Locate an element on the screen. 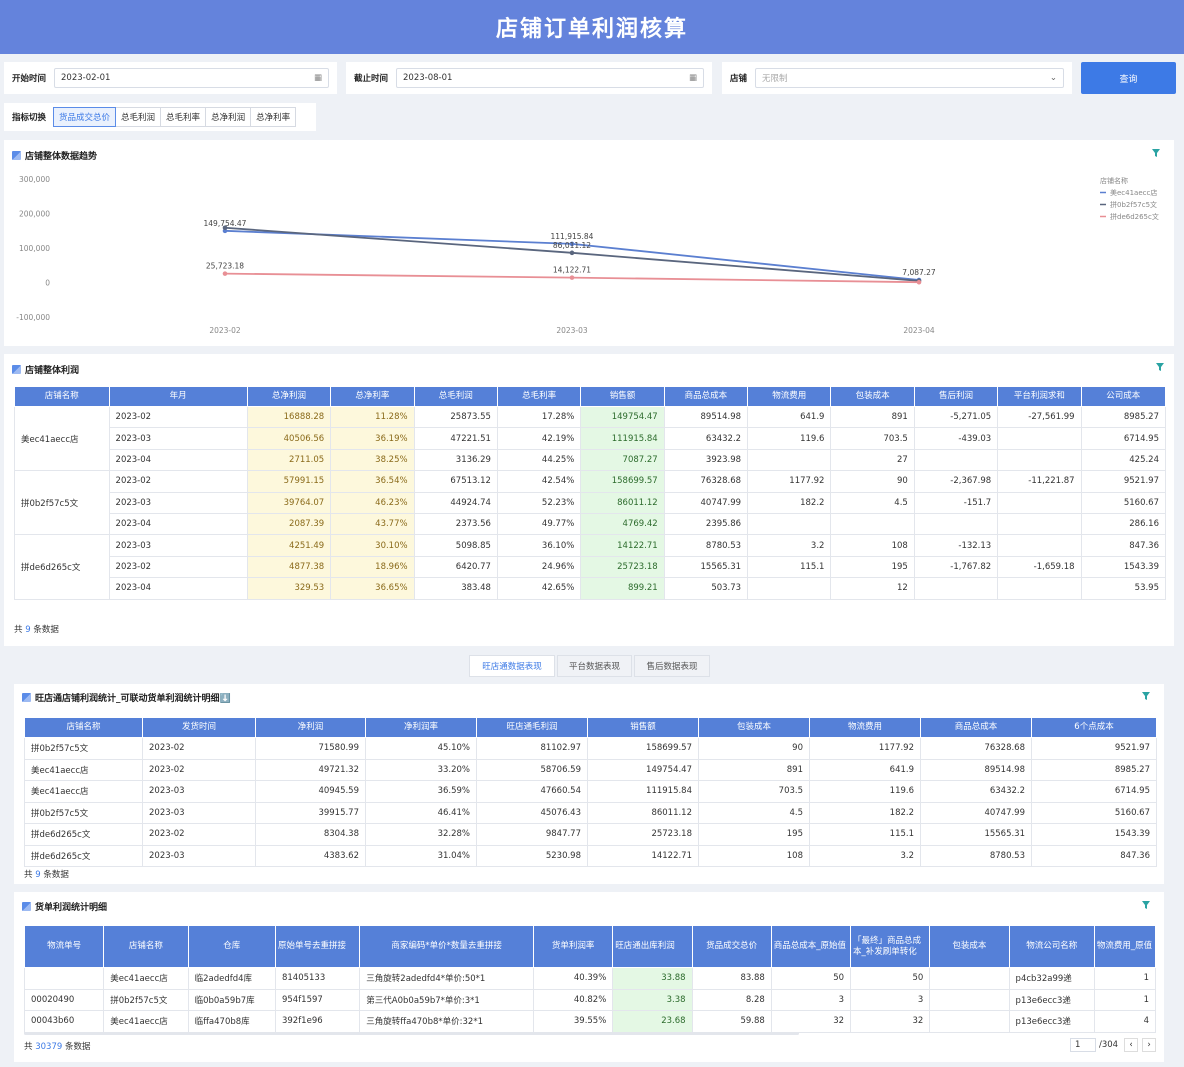  table-cell: 4769.42 is located at coordinates (622, 524).